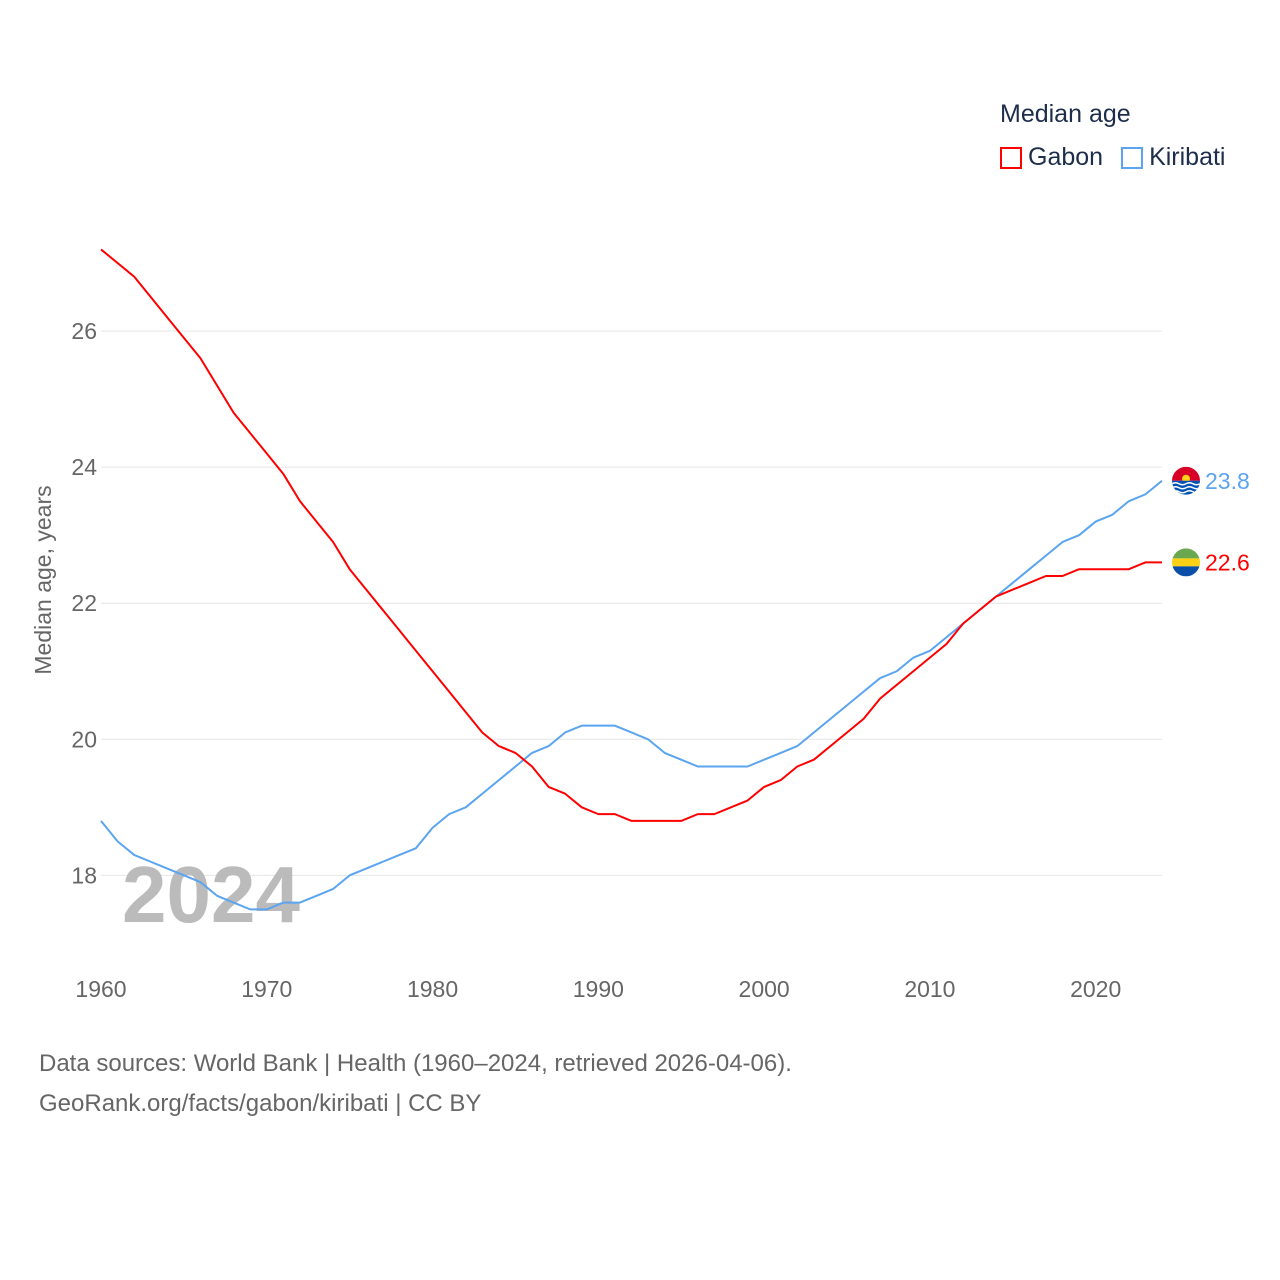  What do you see at coordinates (260, 1103) in the screenshot?
I see `source-link: GeoRank.org/facts/gabon/kiribati | CC BY` at bounding box center [260, 1103].